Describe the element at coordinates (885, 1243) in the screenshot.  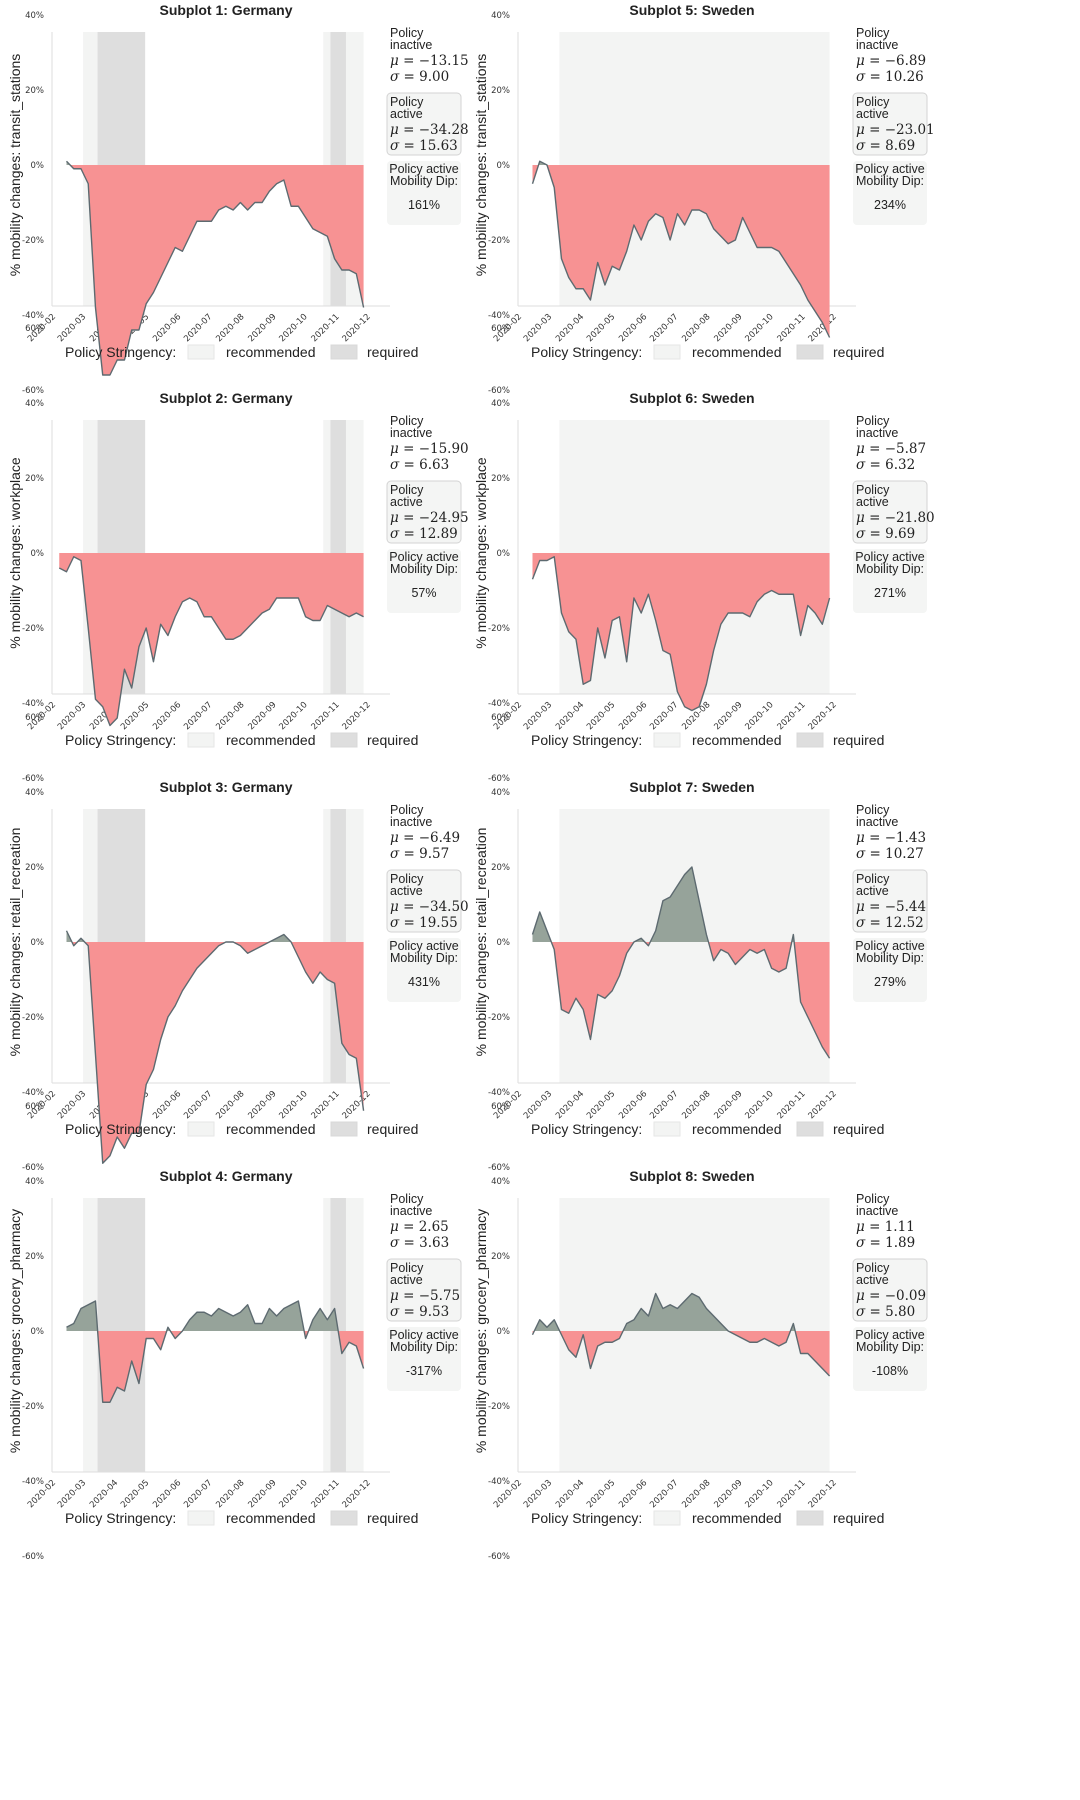
I see `stat-inactive-sigma: σ = 1.89` at that location.